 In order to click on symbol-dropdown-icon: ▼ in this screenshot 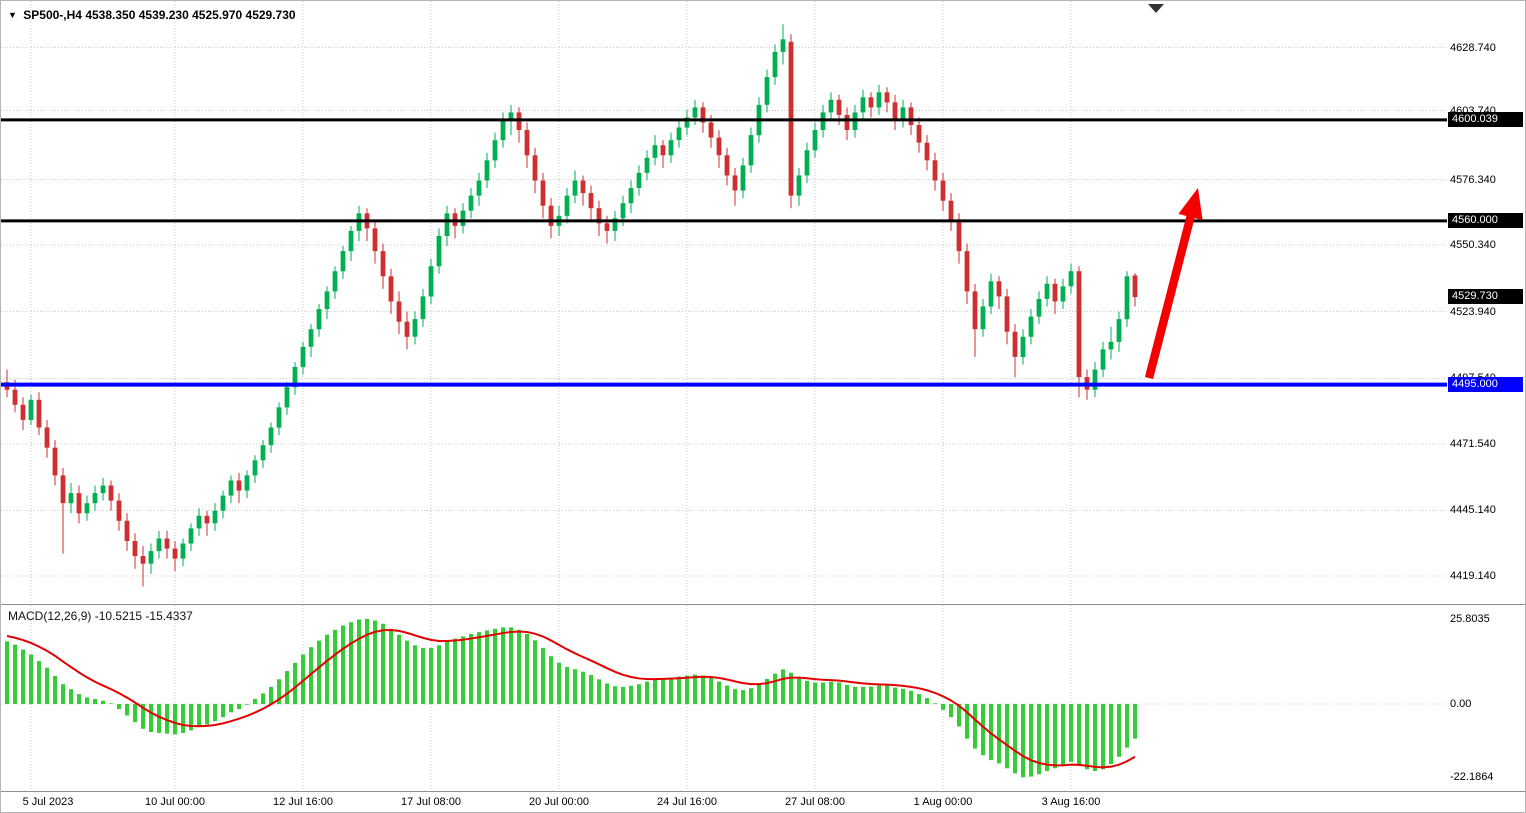, I will do `click(12, 15)`.